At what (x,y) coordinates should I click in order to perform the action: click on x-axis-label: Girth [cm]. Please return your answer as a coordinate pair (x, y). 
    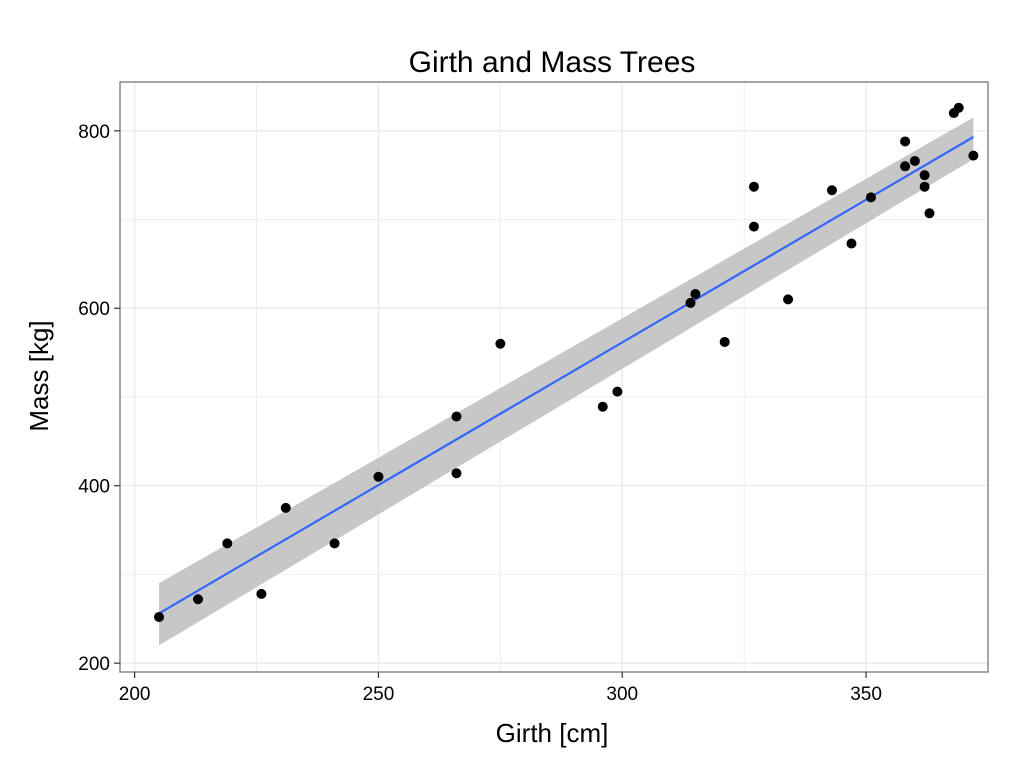
    Looking at the image, I should click on (552, 733).